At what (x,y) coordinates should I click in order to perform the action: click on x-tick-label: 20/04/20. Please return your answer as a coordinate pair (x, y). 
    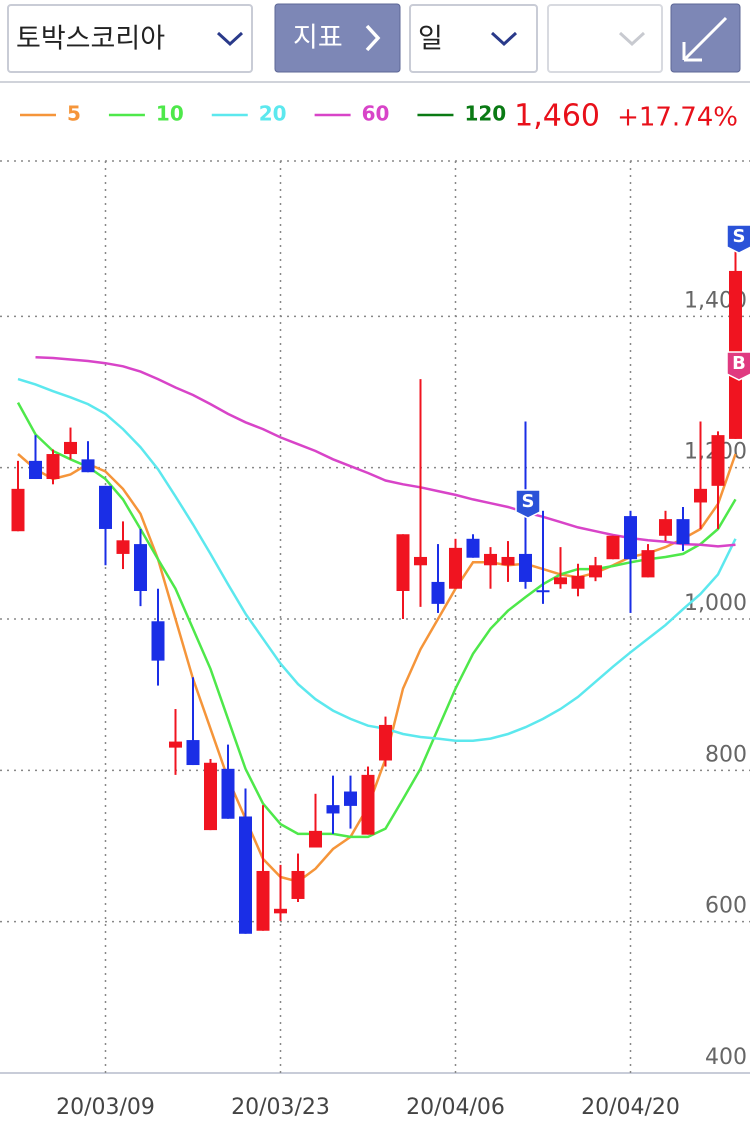
    Looking at the image, I should click on (630, 1107).